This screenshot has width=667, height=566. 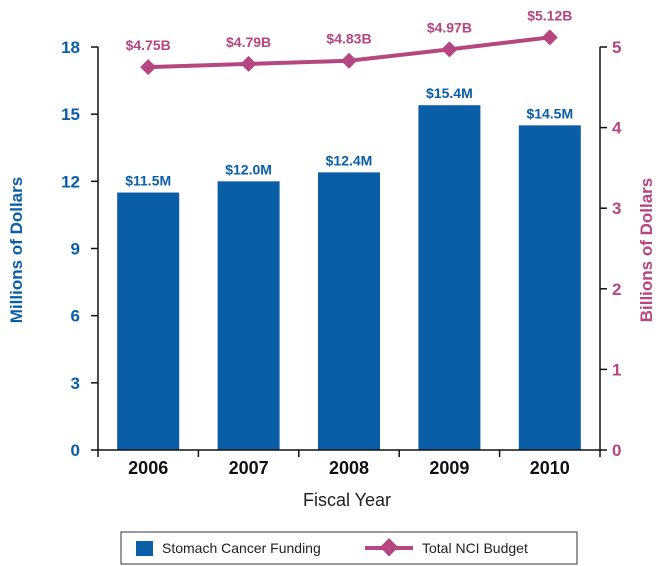 I want to click on y-tick-label: 15, so click(x=70, y=114).